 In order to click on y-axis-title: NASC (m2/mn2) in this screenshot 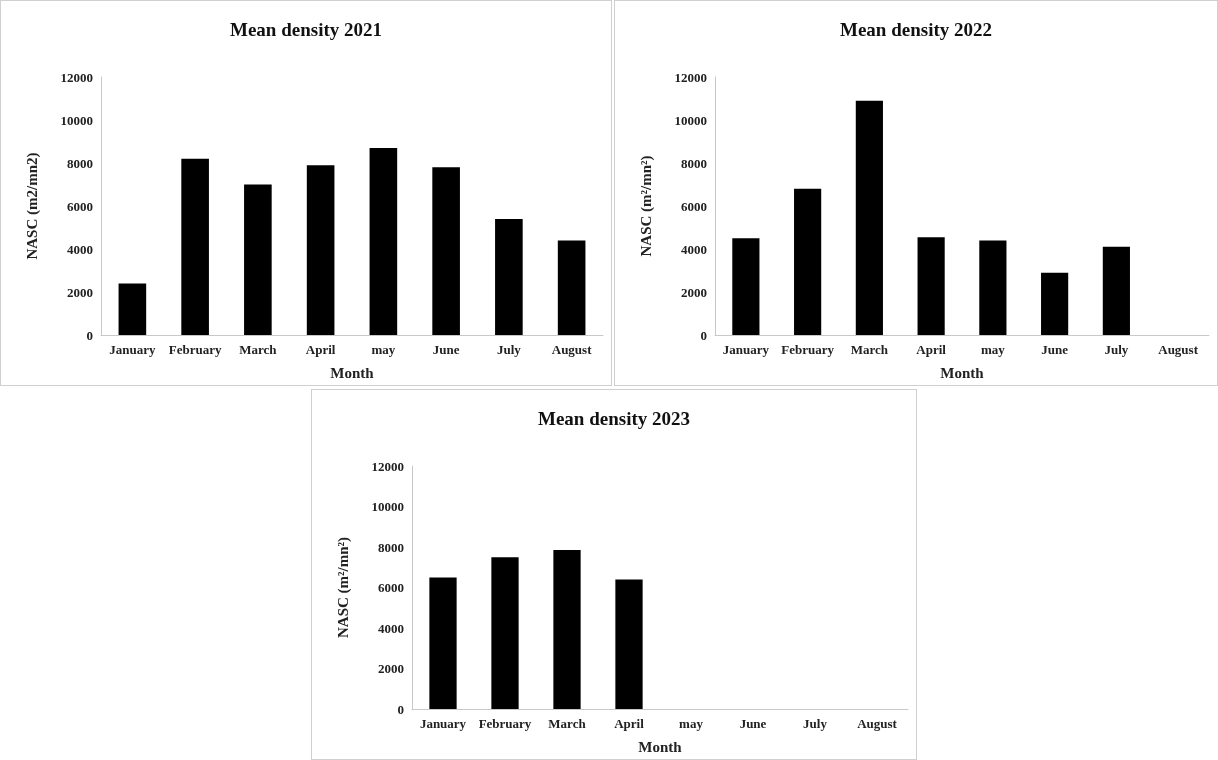, I will do `click(32, 206)`.